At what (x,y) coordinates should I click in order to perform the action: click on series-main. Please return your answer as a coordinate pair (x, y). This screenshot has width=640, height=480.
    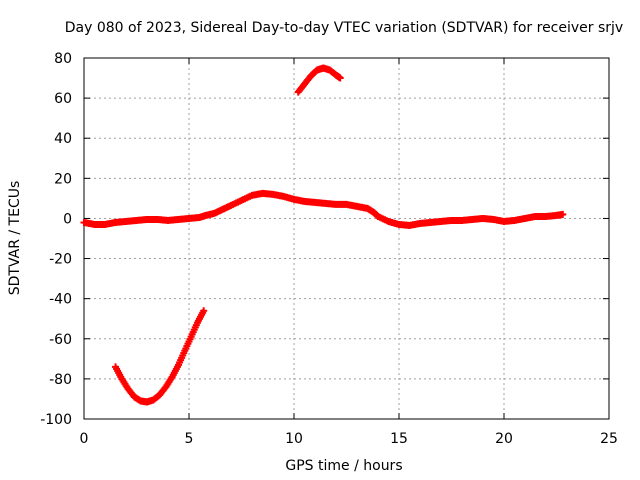
    Looking at the image, I should click on (323, 209).